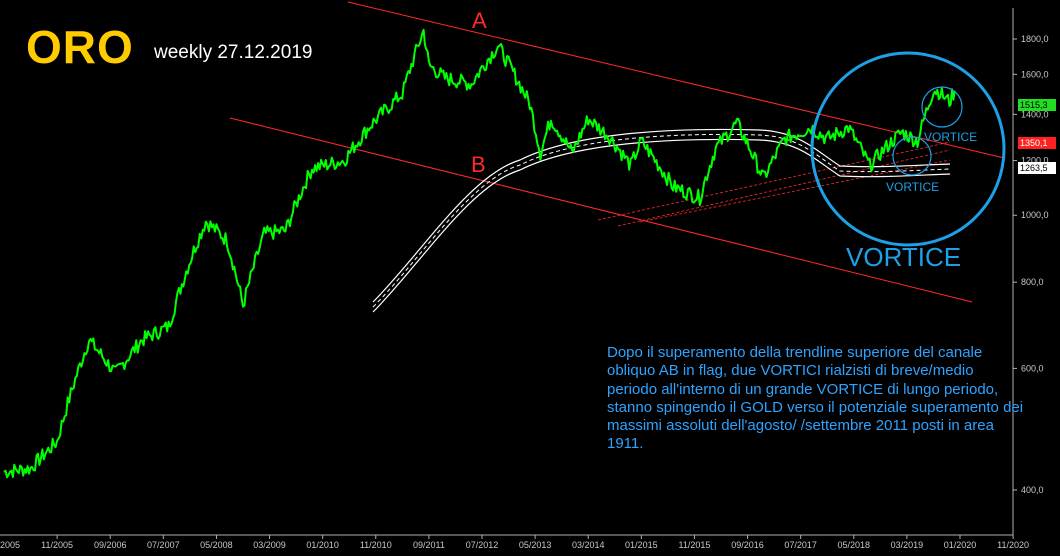  Describe the element at coordinates (163, 545) in the screenshot. I see `x-tick-label: 07/2007` at that location.